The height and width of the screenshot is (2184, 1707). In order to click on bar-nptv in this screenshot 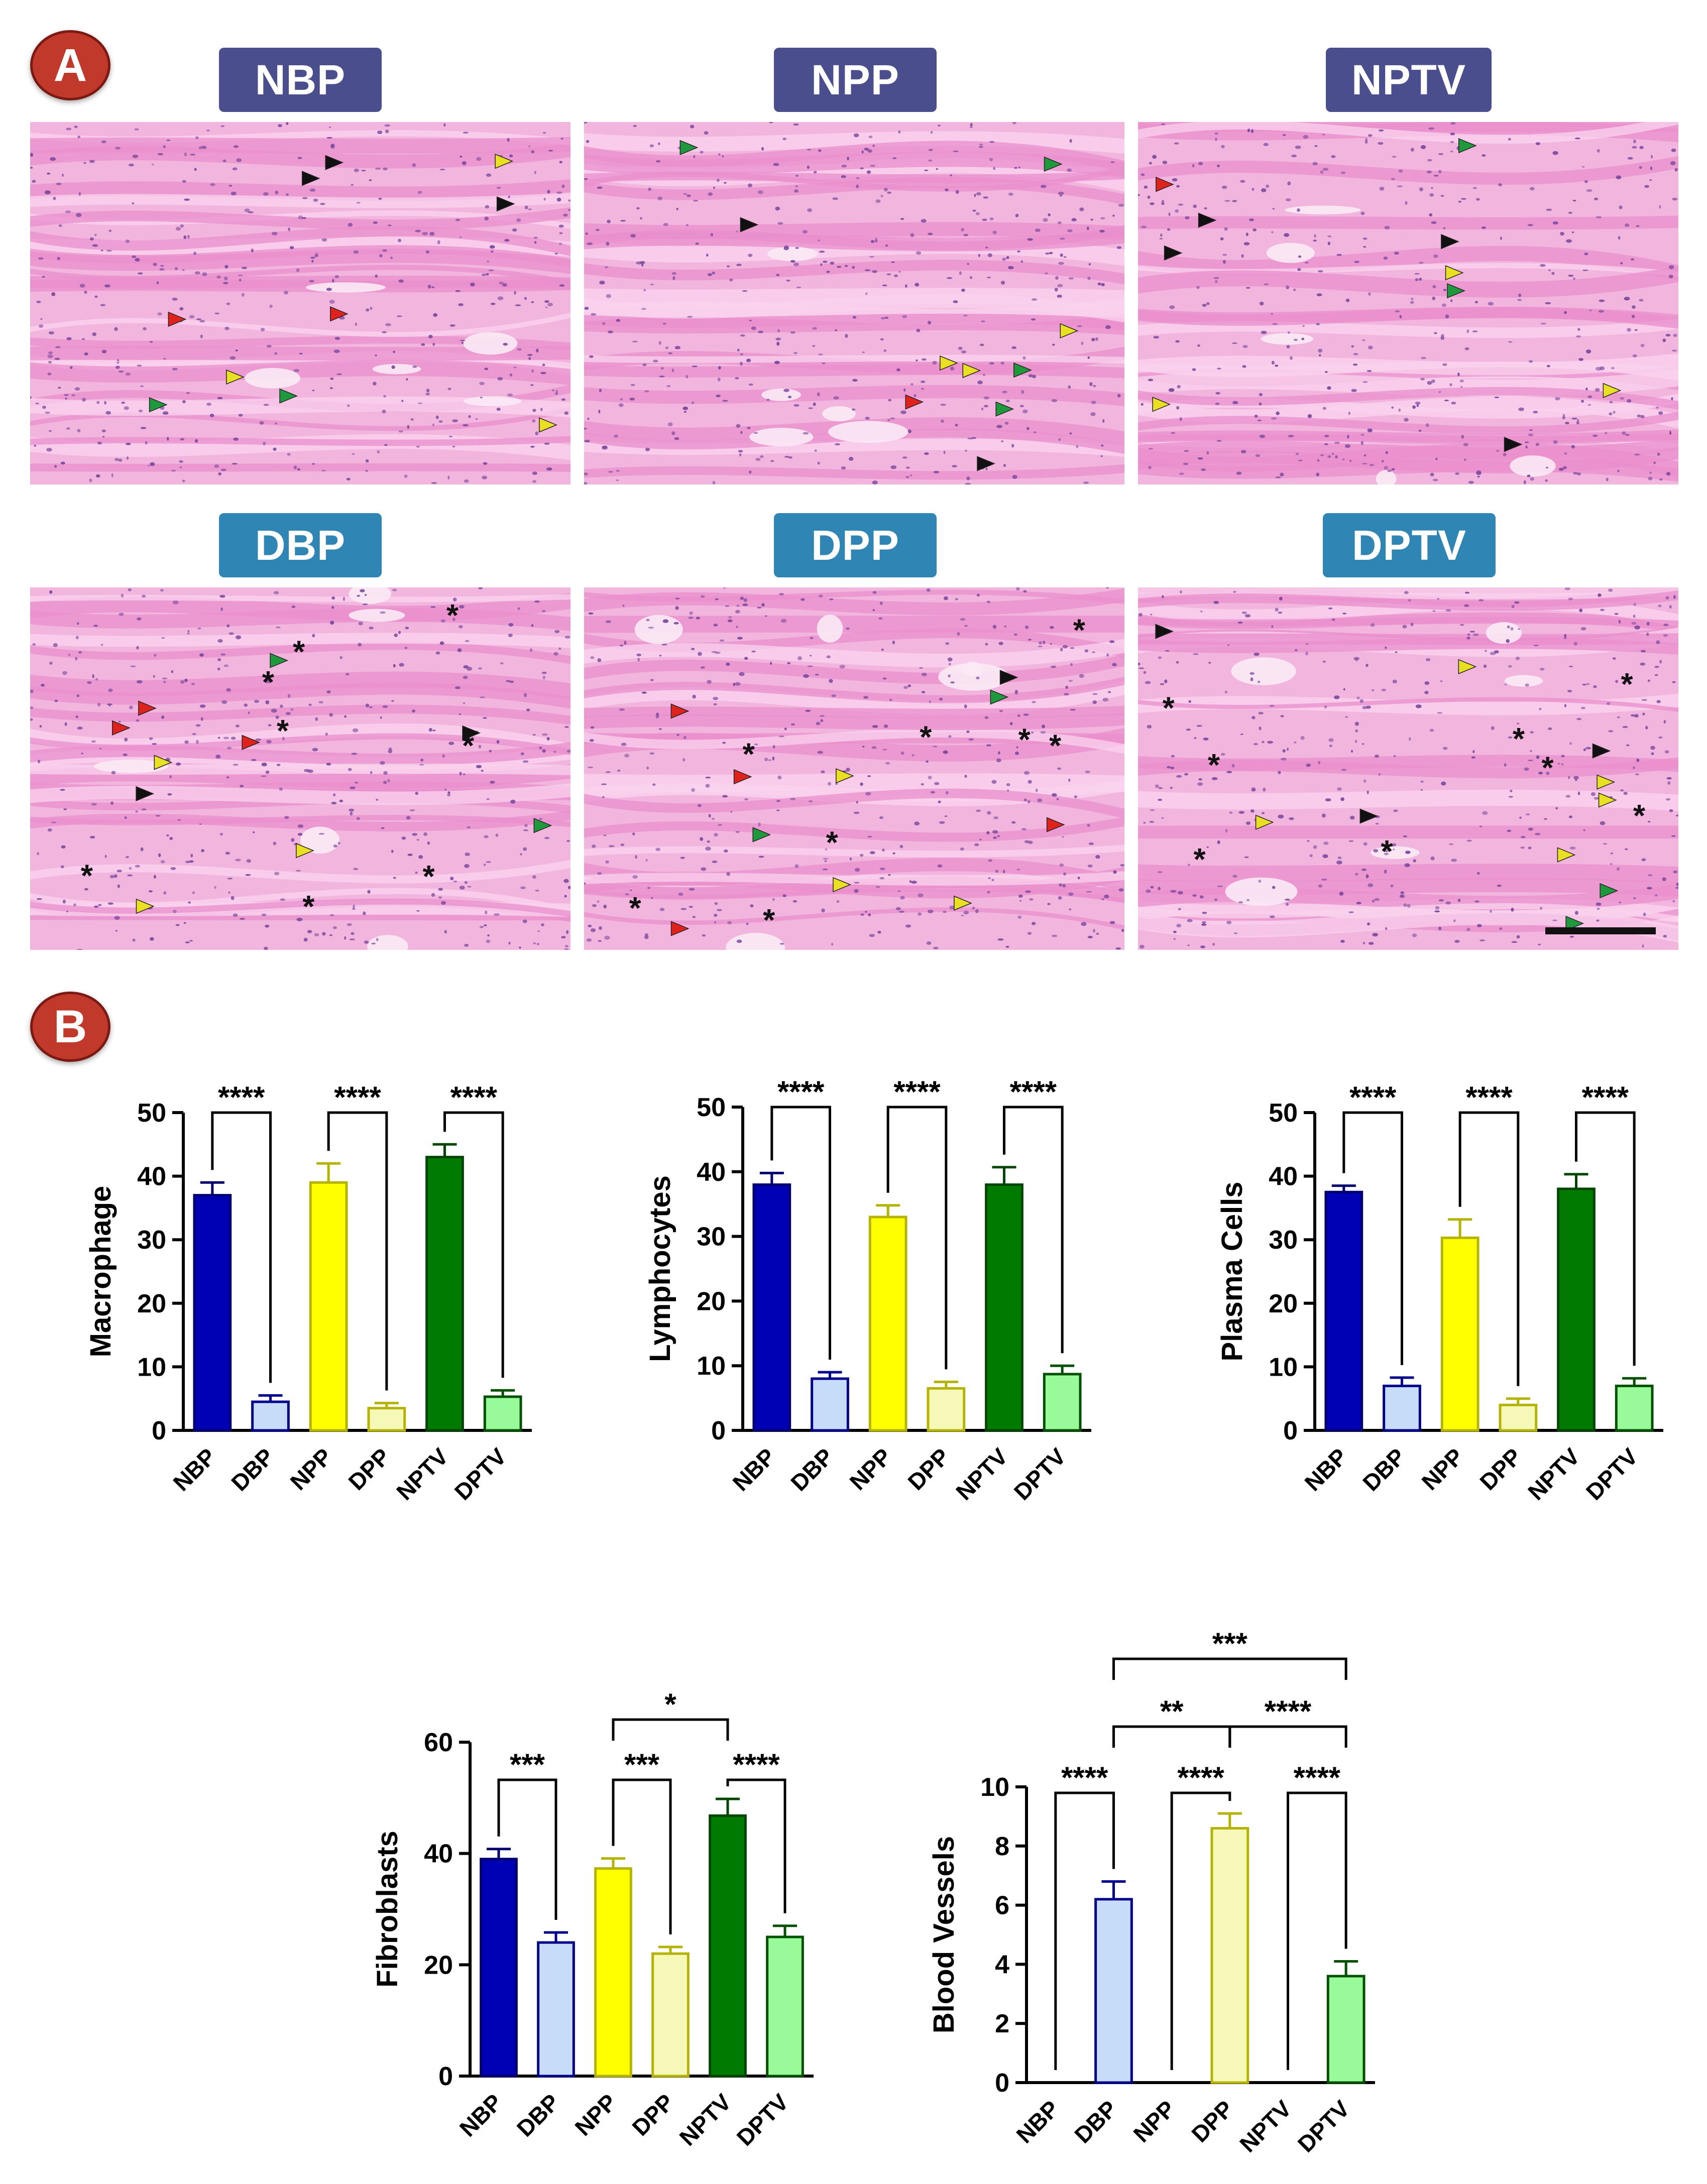, I will do `click(728, 1946)`.